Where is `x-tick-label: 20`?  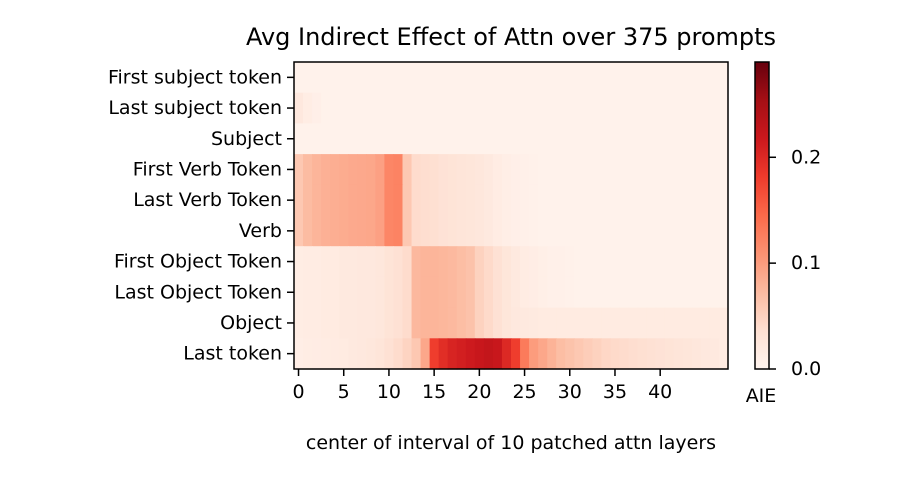
x-tick-label: 20 is located at coordinates (479, 392).